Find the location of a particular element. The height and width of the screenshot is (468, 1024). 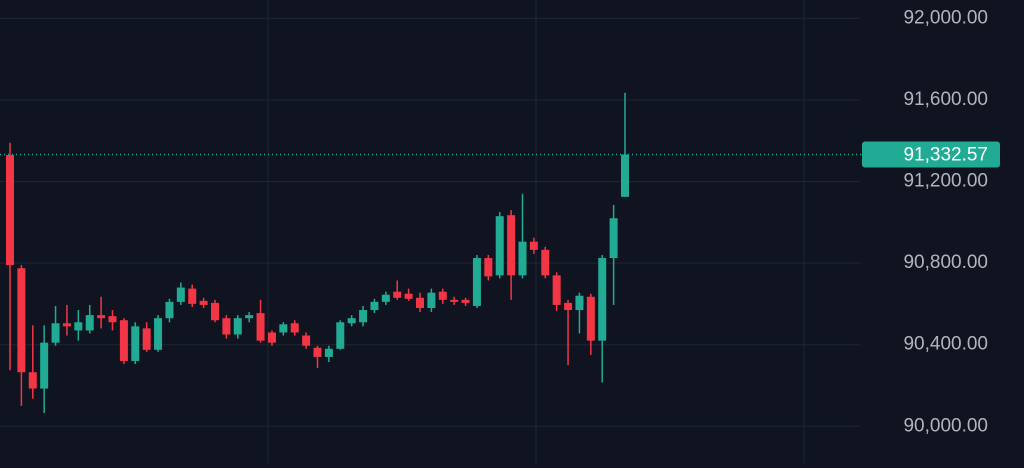

y-tick-label: 90,800.00 is located at coordinates (945, 262).